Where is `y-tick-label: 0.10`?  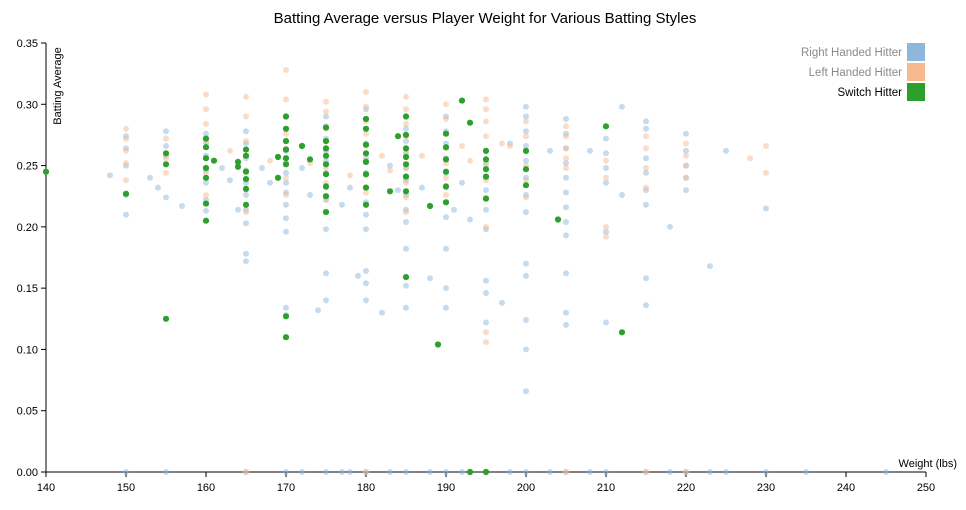
y-tick-label: 0.10 is located at coordinates (27, 350).